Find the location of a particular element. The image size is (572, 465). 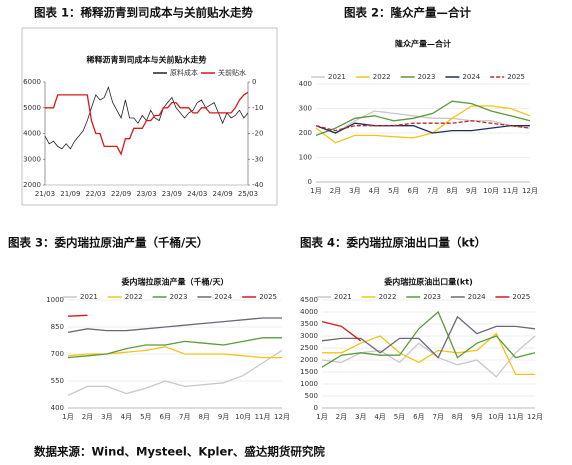

y-tick-label: 550 is located at coordinates (57, 381).